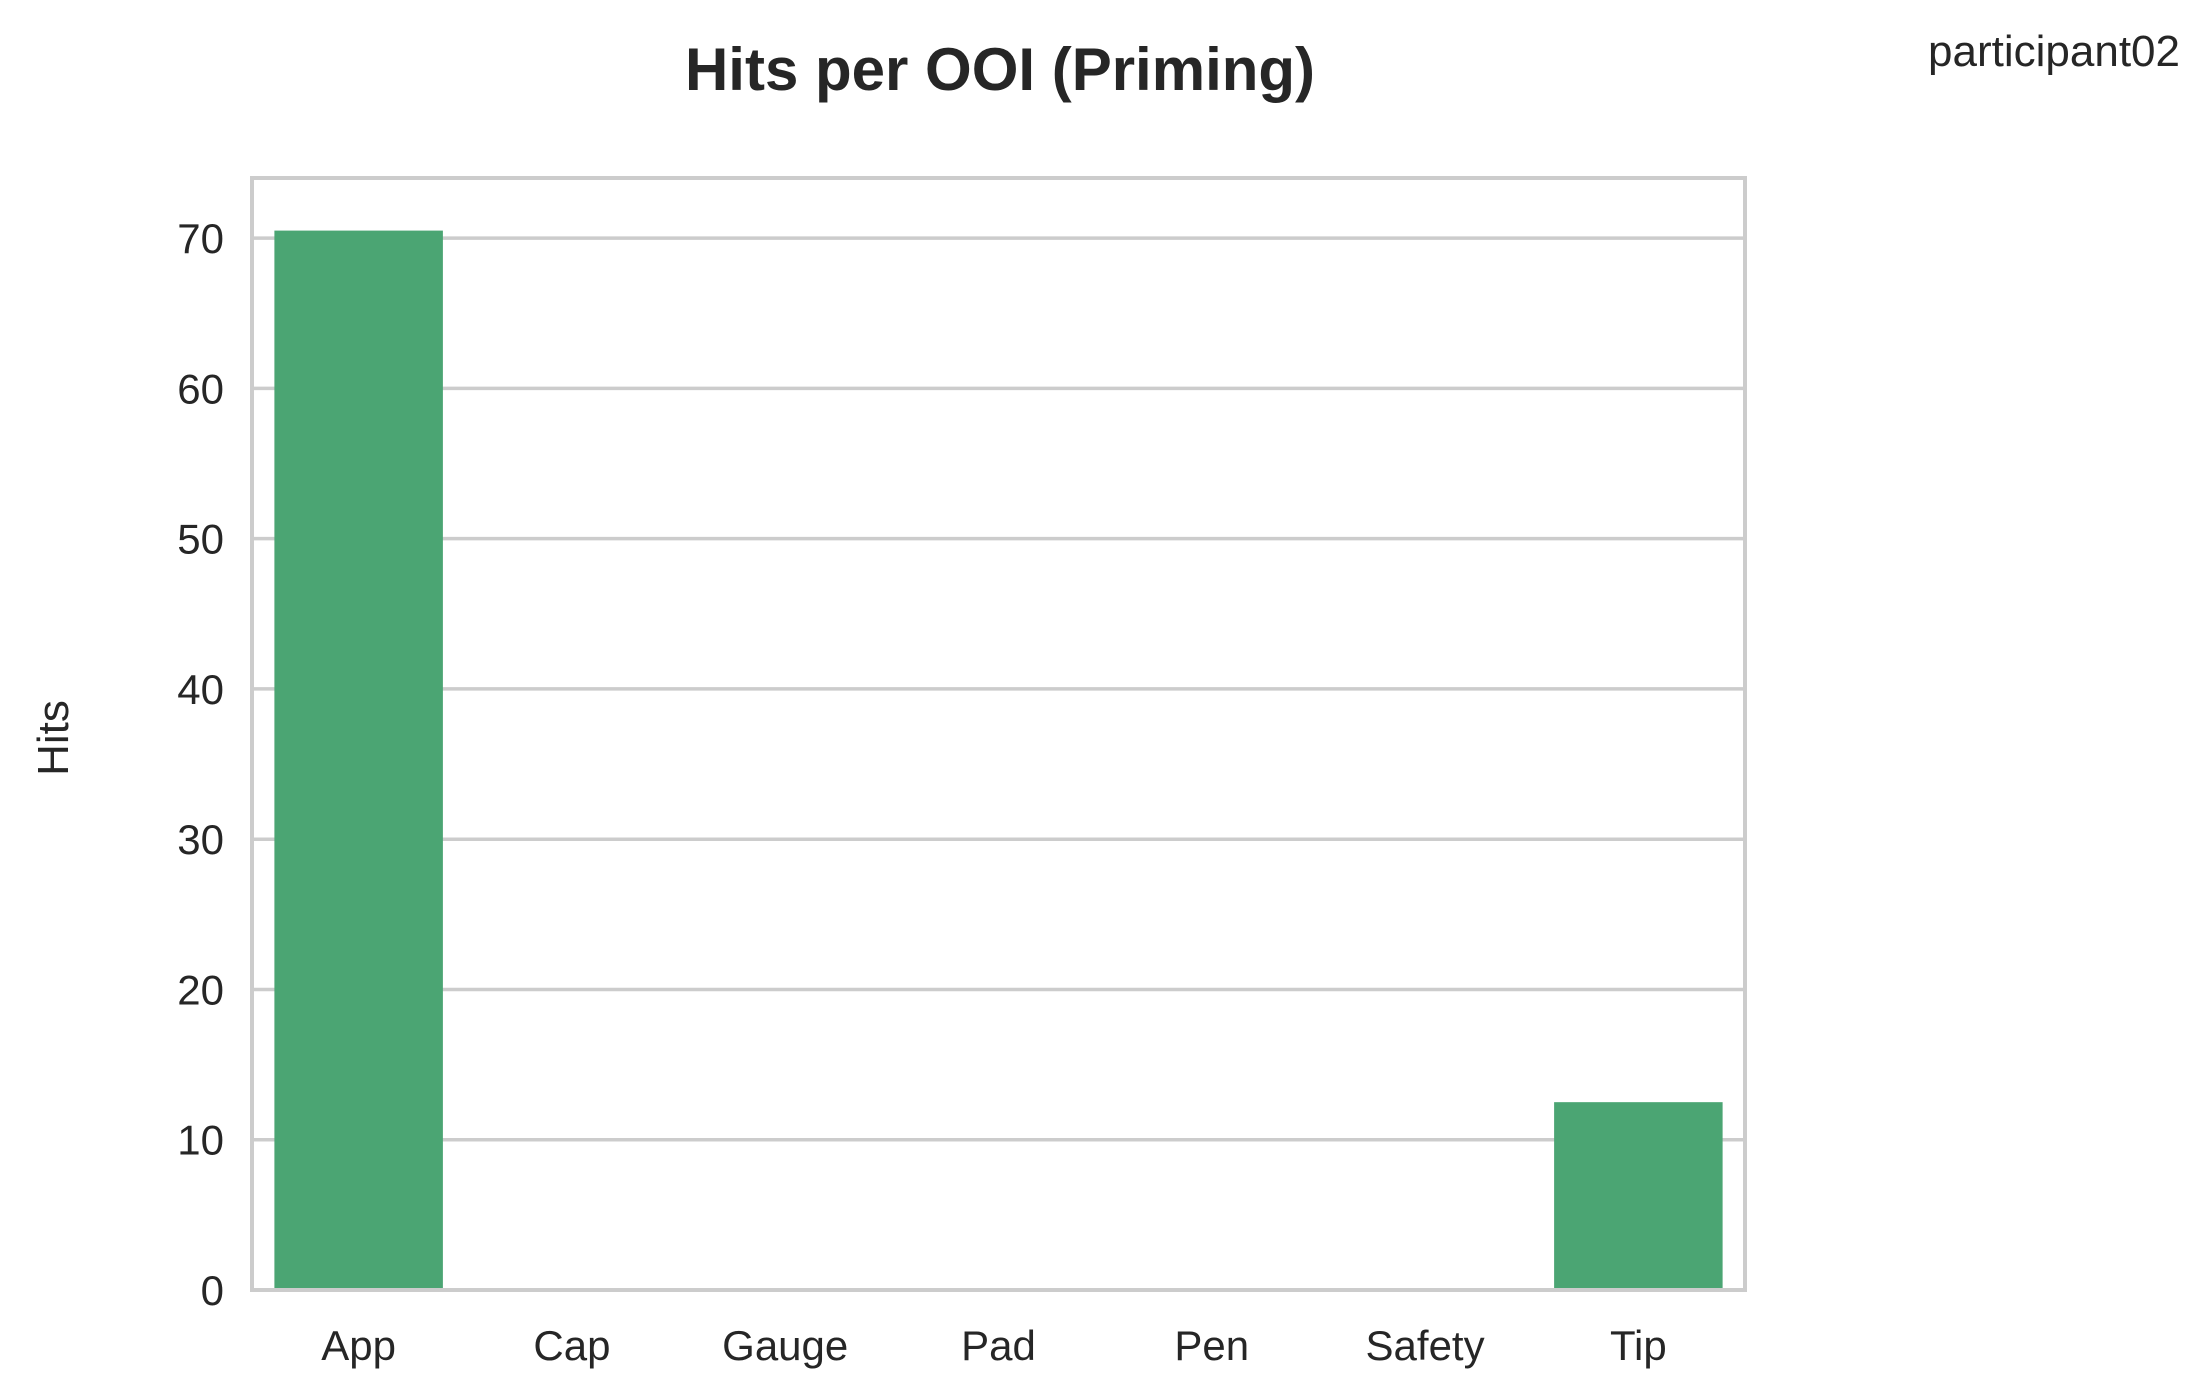 Image resolution: width=2202 pixels, height=1397 pixels. Describe the element at coordinates (200, 764) in the screenshot. I see `y-tick-labels: 0 10 20 30 40 50 60 70` at that location.